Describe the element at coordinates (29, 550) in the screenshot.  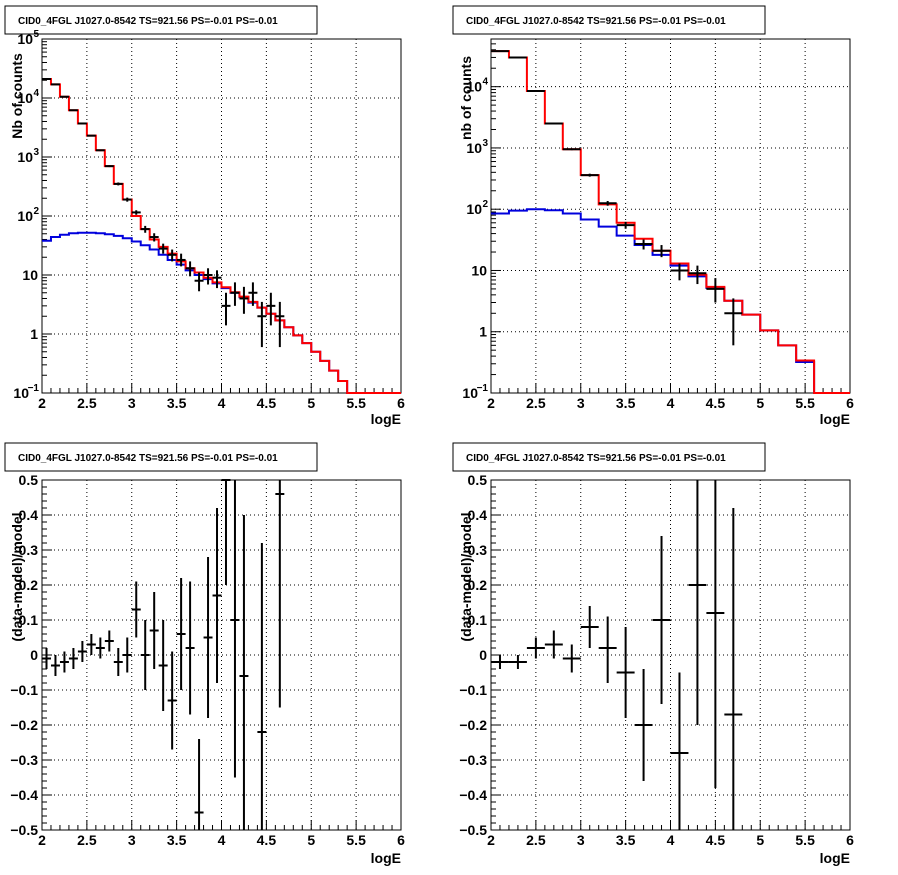
I see `y-tick-label: 0.3` at that location.